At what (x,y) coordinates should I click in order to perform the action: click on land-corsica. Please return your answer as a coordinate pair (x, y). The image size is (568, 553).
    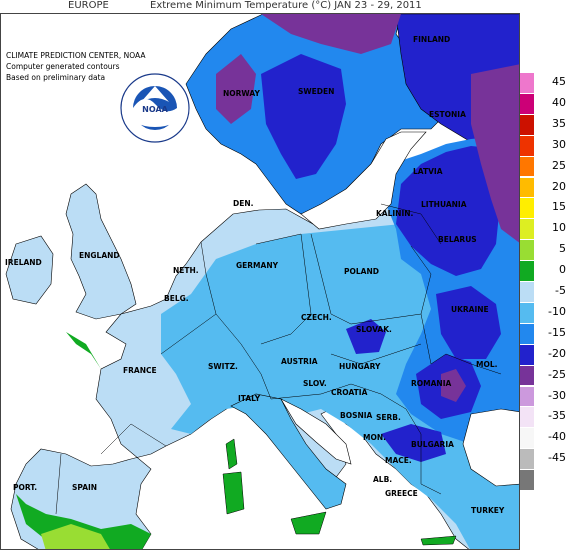
    Looking at the image, I should click on (231, 454).